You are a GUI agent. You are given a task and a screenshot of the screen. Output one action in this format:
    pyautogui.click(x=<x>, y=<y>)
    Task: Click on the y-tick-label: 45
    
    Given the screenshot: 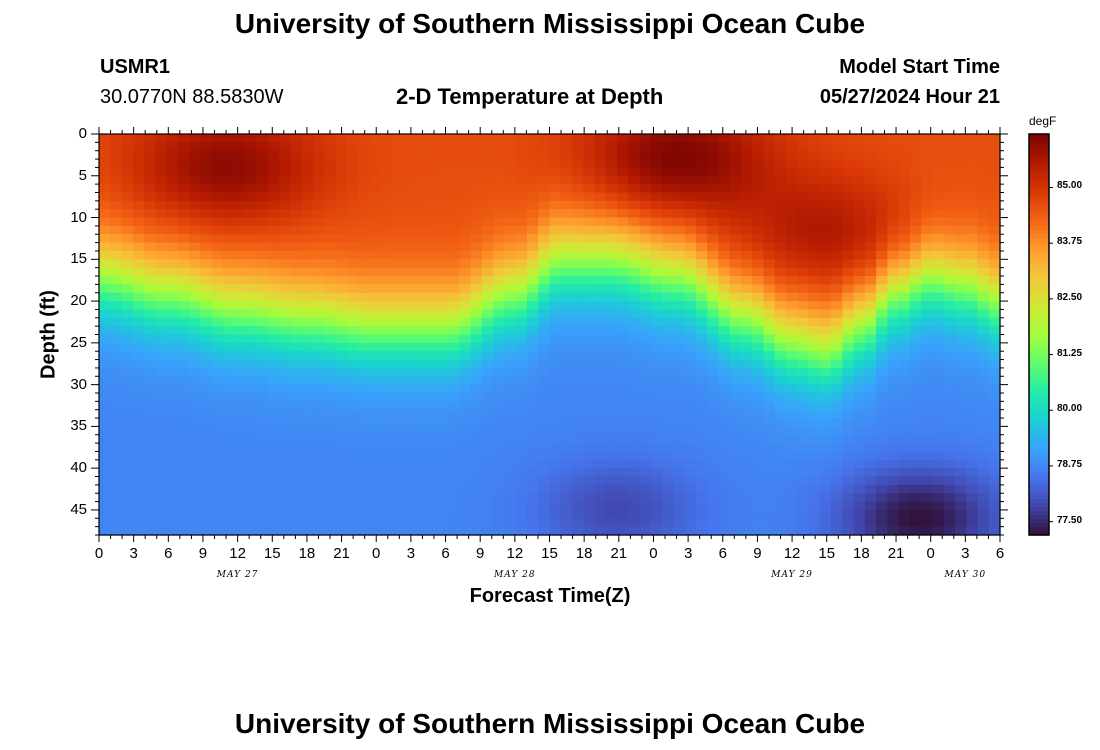 What is the action you would take?
    pyautogui.click(x=78, y=509)
    